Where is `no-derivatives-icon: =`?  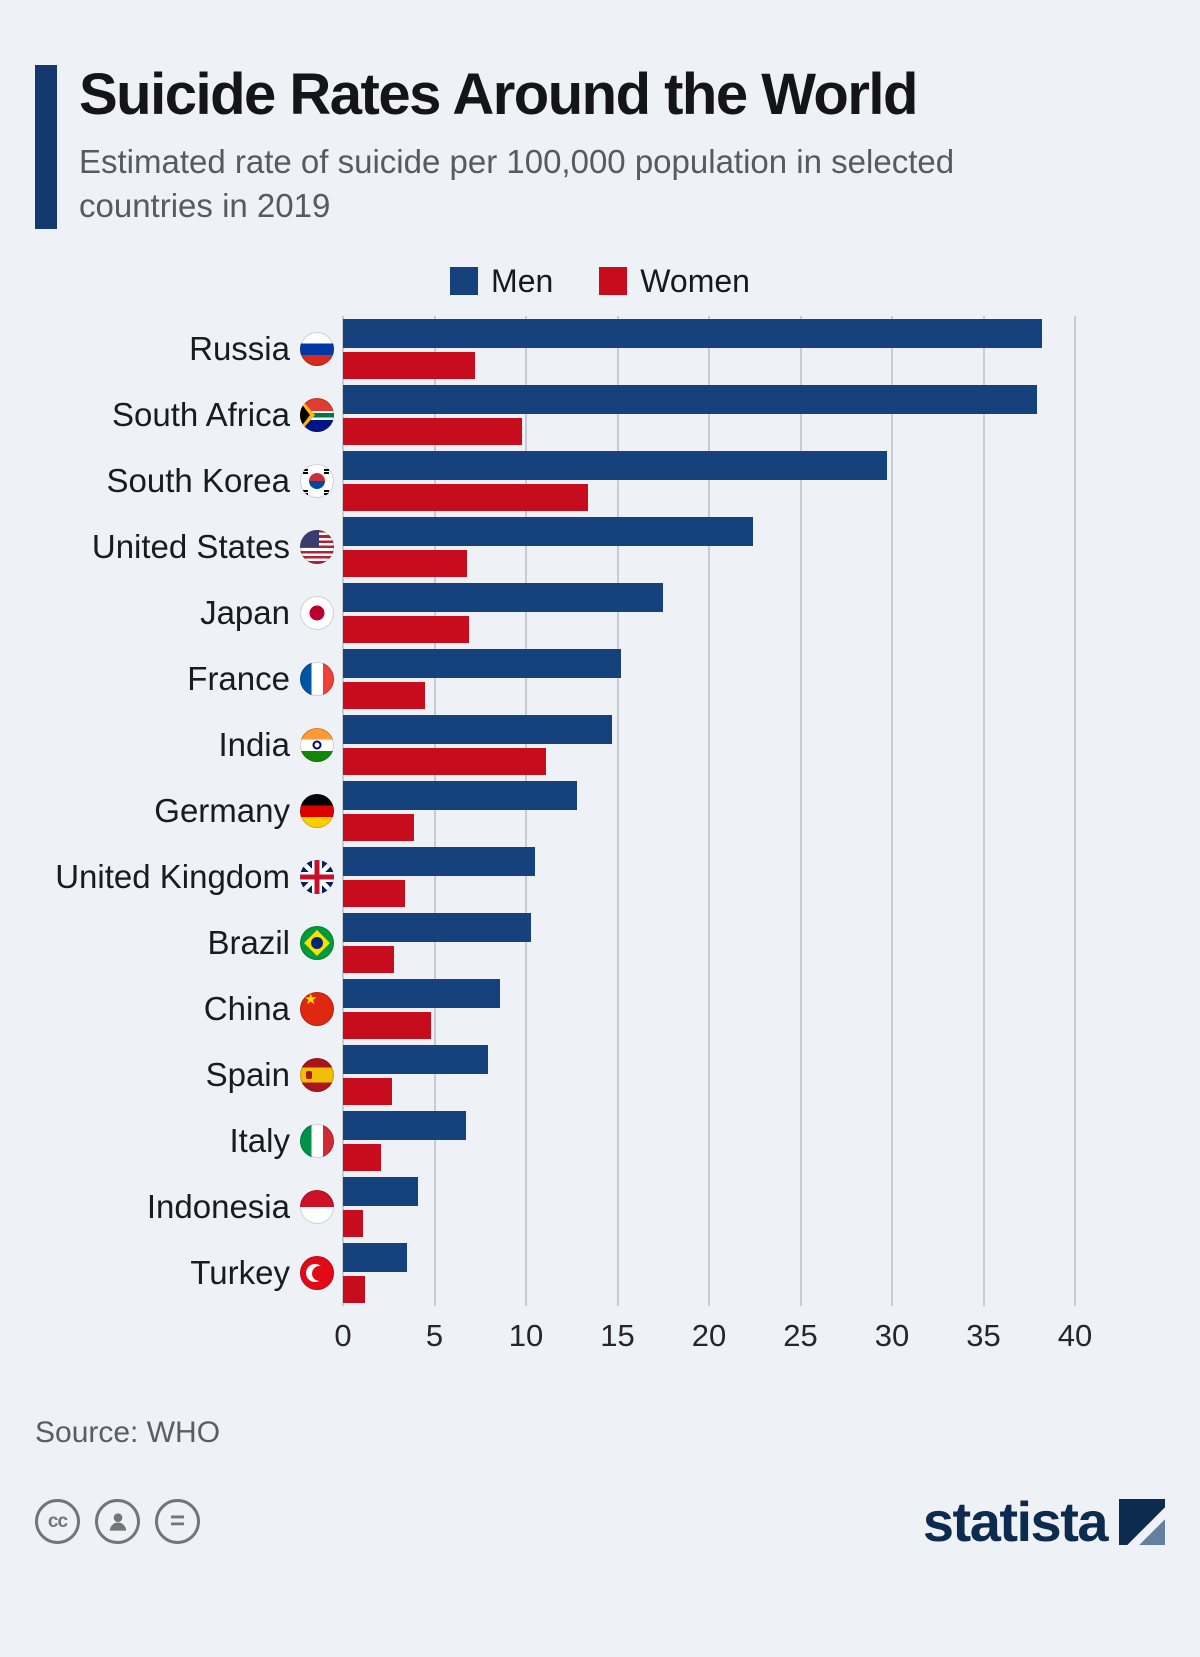
no-derivatives-icon: = is located at coordinates (177, 1522).